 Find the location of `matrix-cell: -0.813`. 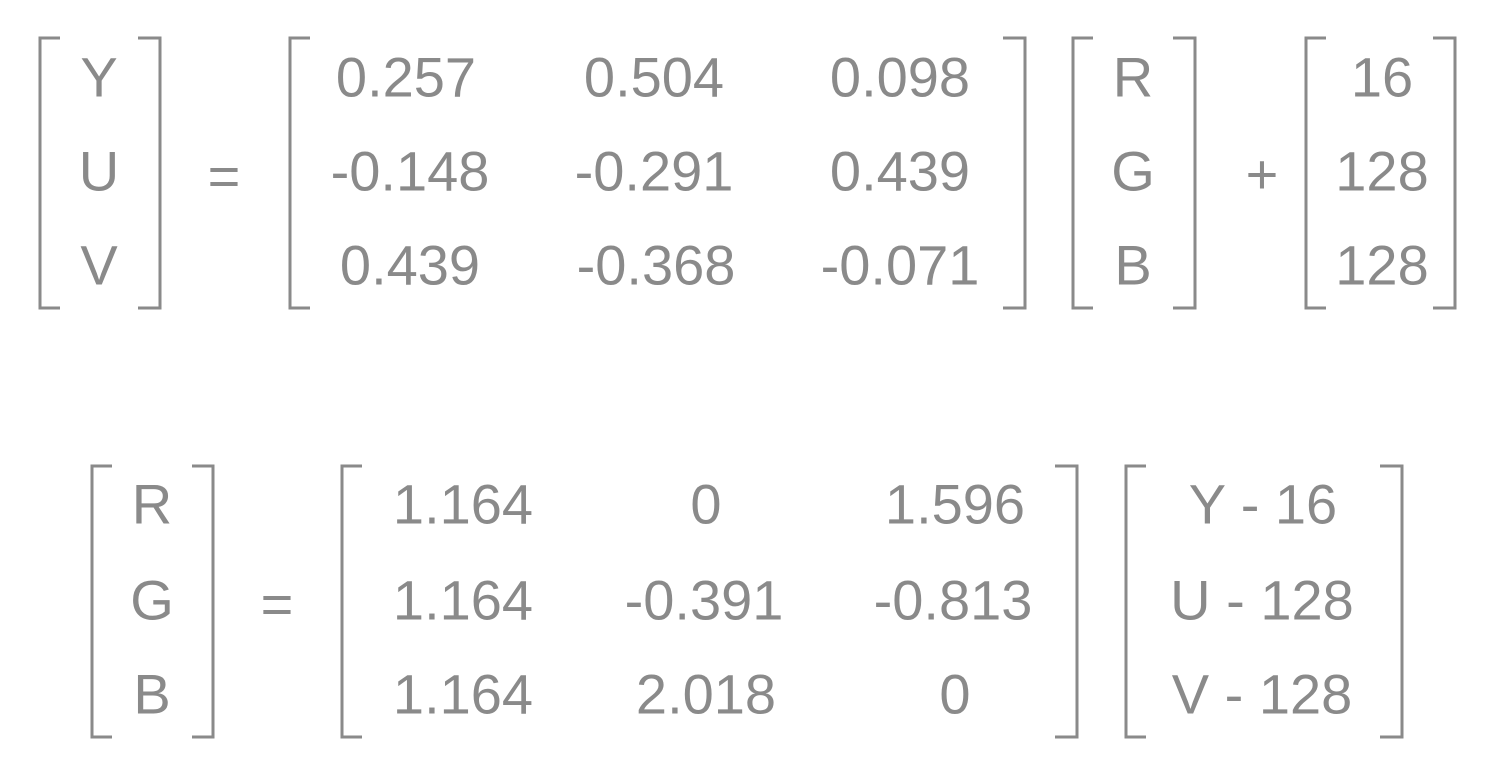

matrix-cell: -0.813 is located at coordinates (953, 600).